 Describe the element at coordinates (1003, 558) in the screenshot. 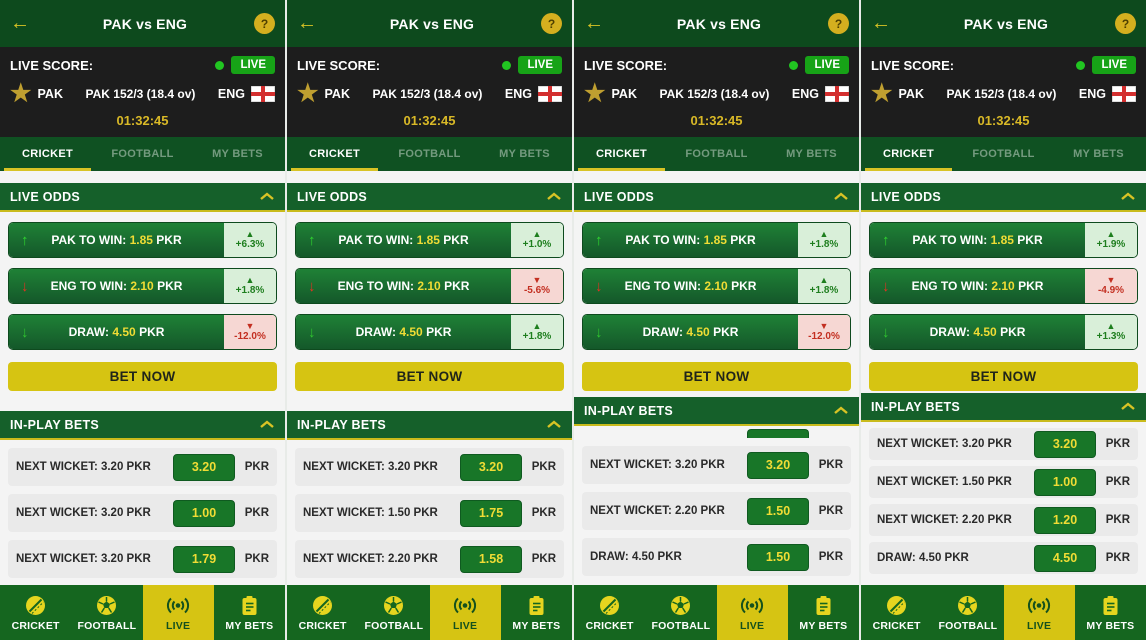

I see `in-play-row: DRAW: 4.50 PKR 4.50 PKR` at that location.